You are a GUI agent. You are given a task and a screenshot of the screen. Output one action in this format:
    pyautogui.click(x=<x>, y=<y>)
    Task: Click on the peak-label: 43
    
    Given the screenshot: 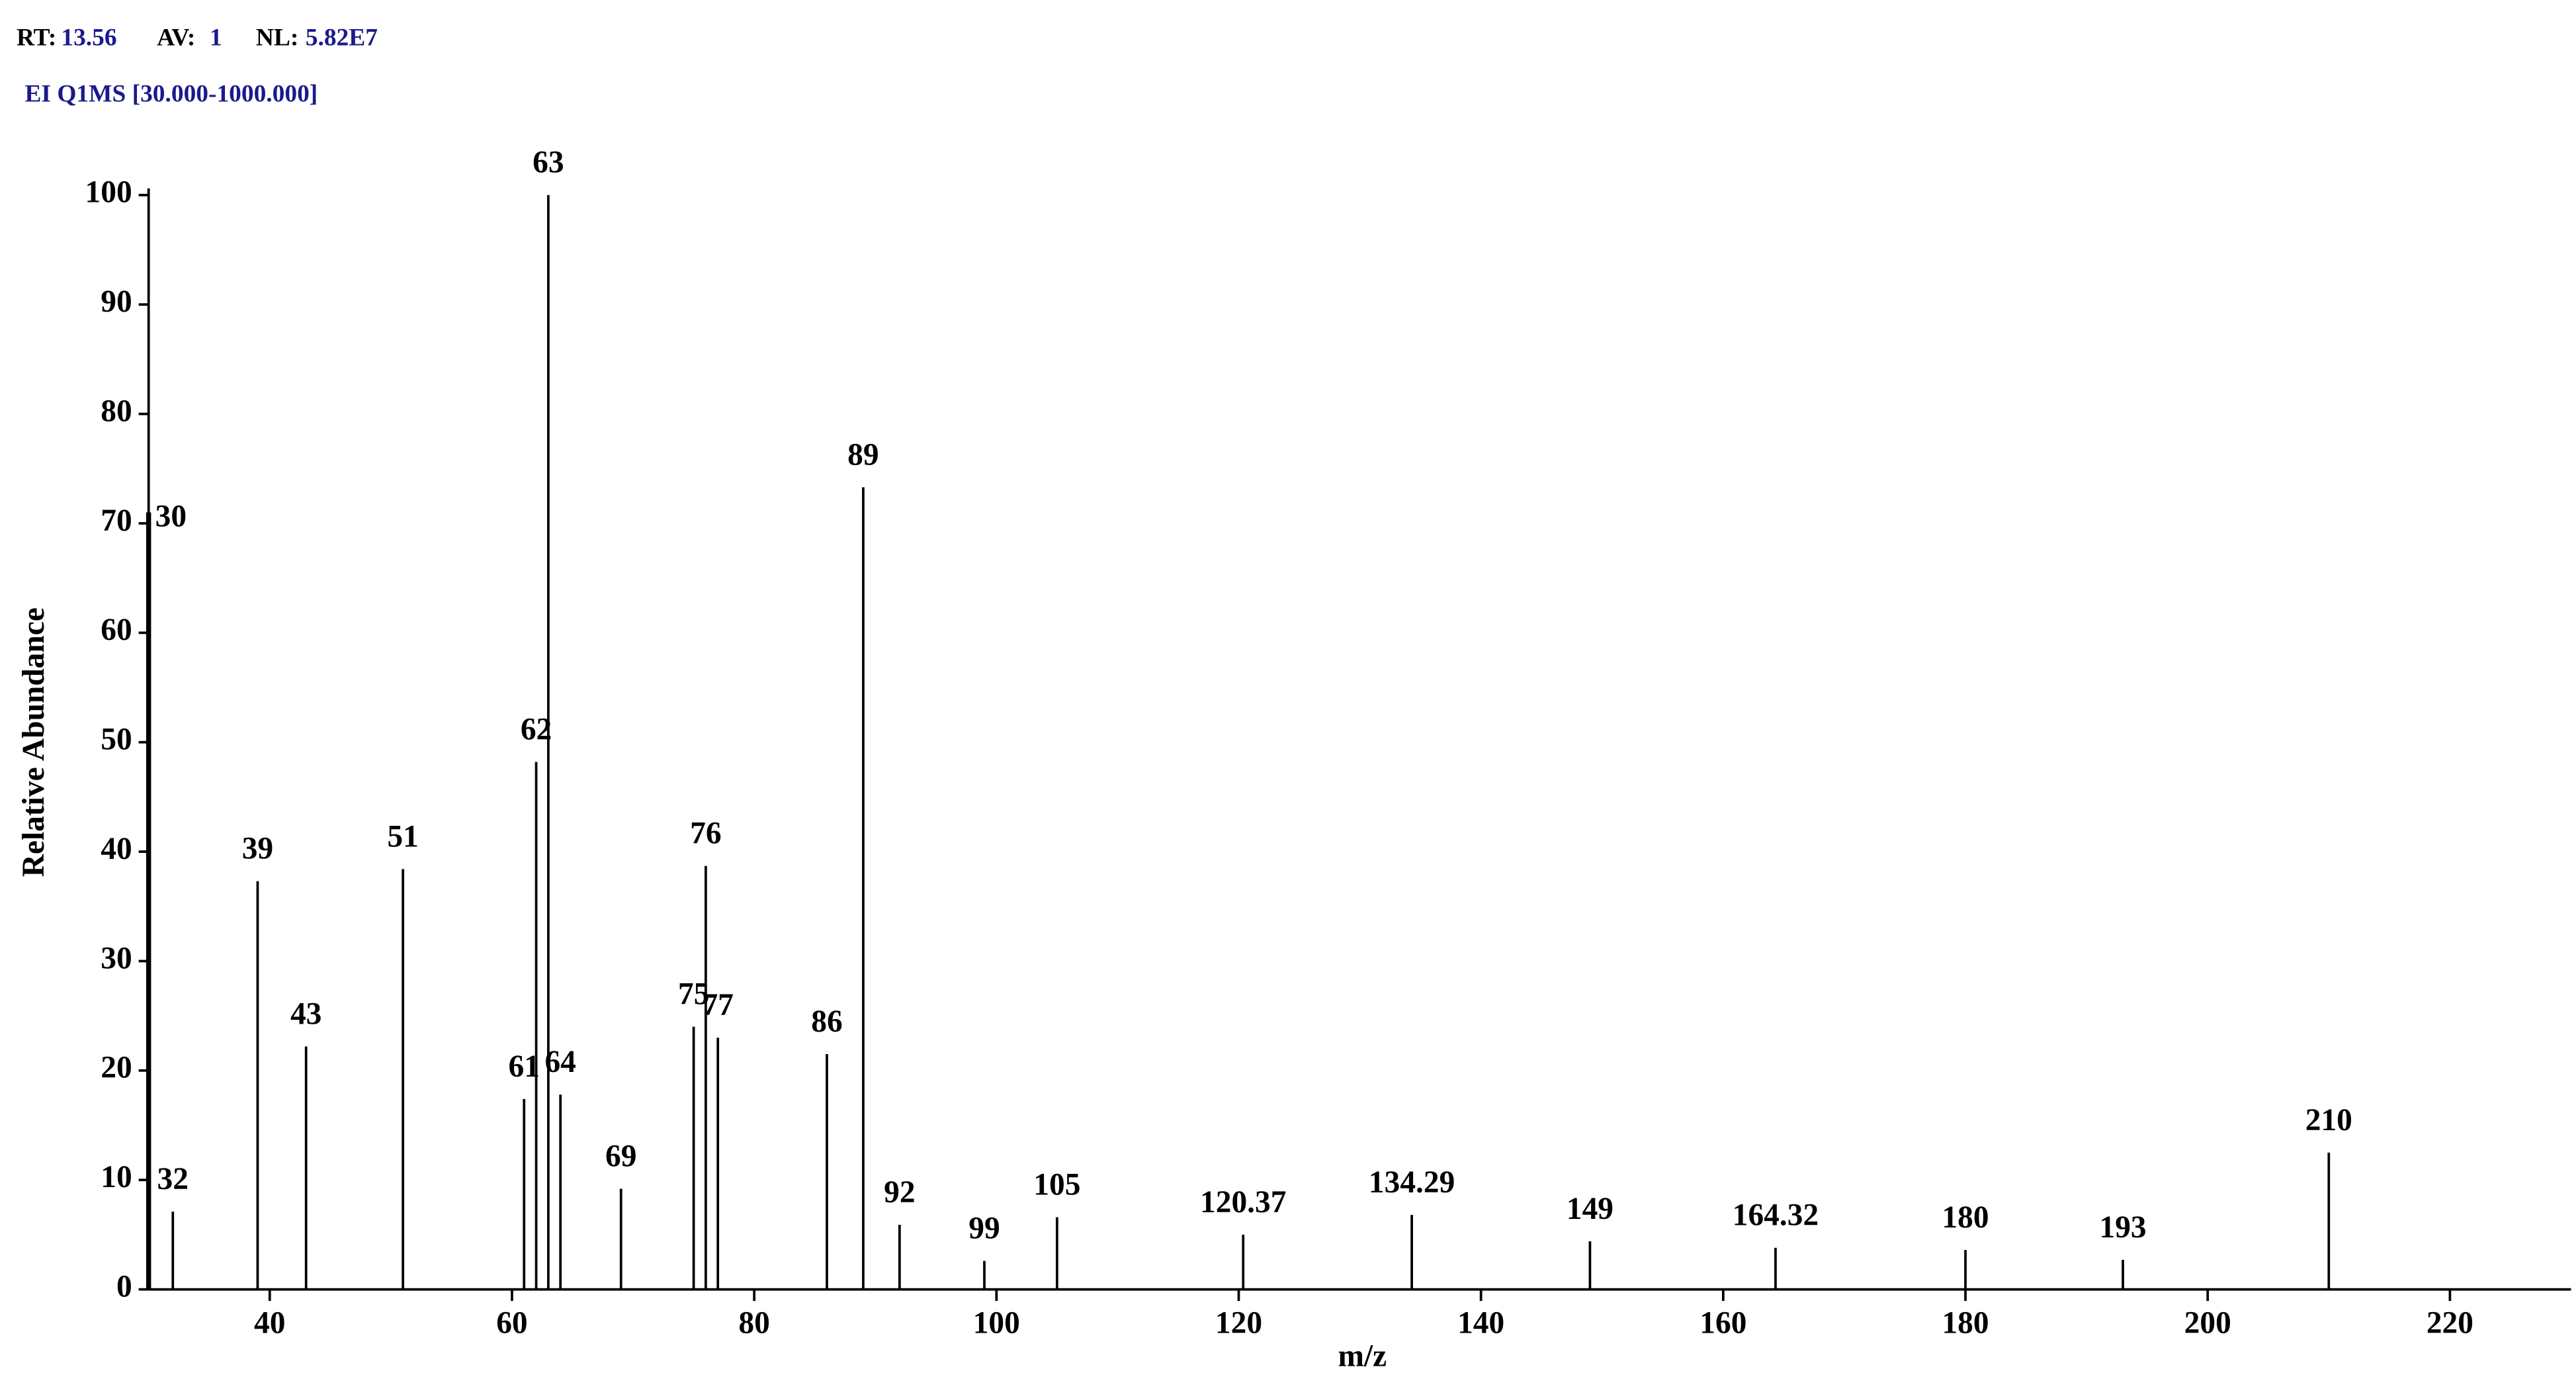 What is the action you would take?
    pyautogui.click(x=306, y=1014)
    